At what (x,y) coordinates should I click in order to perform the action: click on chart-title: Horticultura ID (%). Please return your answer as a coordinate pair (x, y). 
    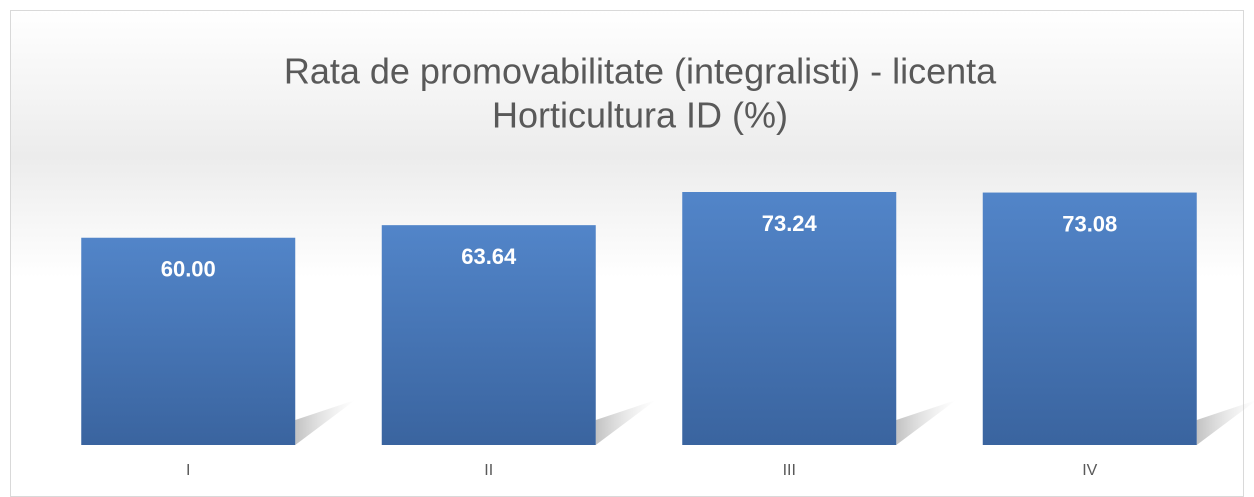
    Looking at the image, I should click on (640, 115).